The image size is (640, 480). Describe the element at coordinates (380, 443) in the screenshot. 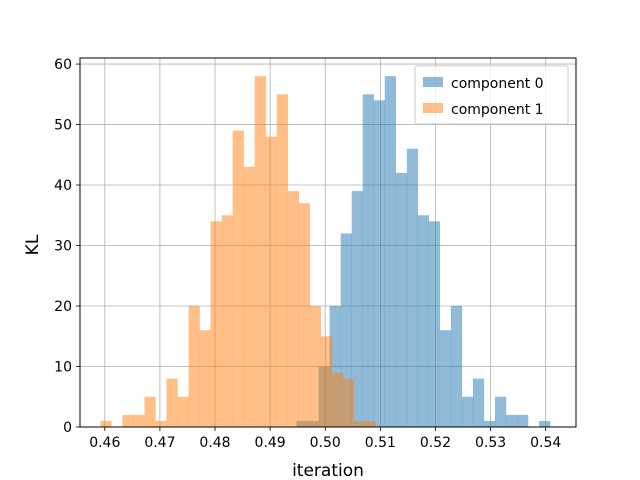

I see `x-tick-label: 0.51` at that location.